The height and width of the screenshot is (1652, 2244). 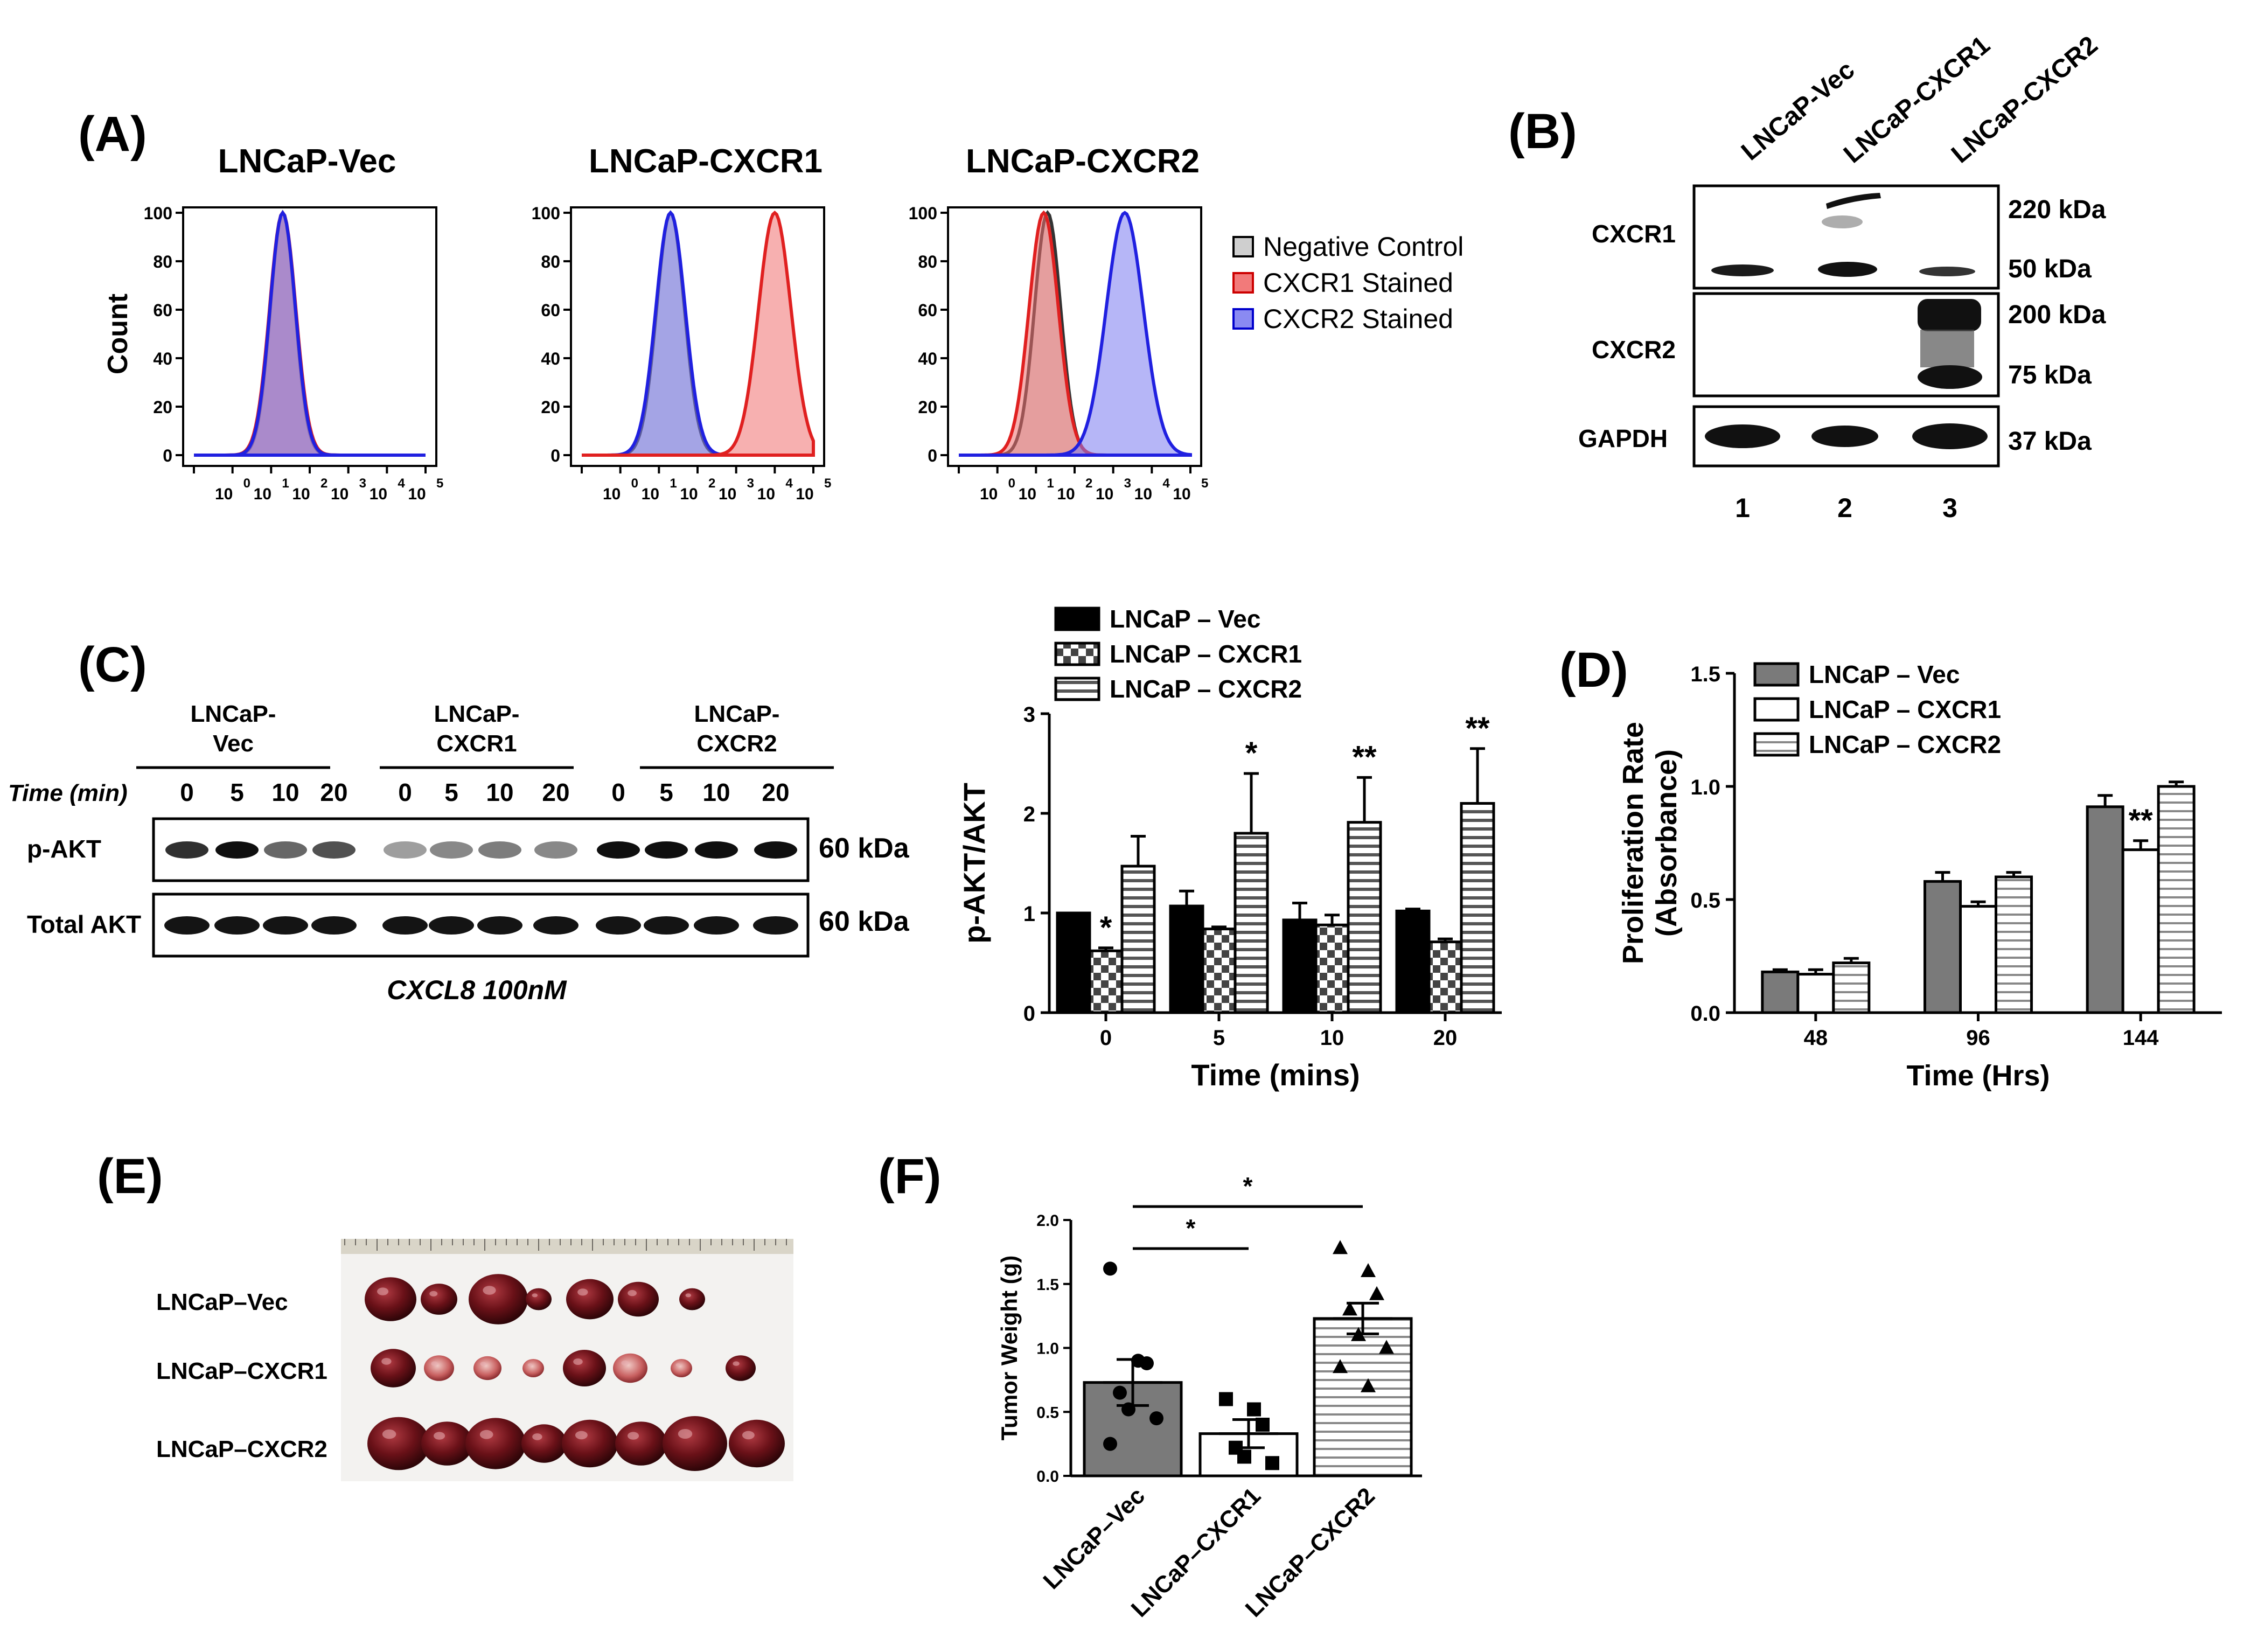 What do you see at coordinates (1363, 247) in the screenshot?
I see `legend-label-negative: Negative Control` at bounding box center [1363, 247].